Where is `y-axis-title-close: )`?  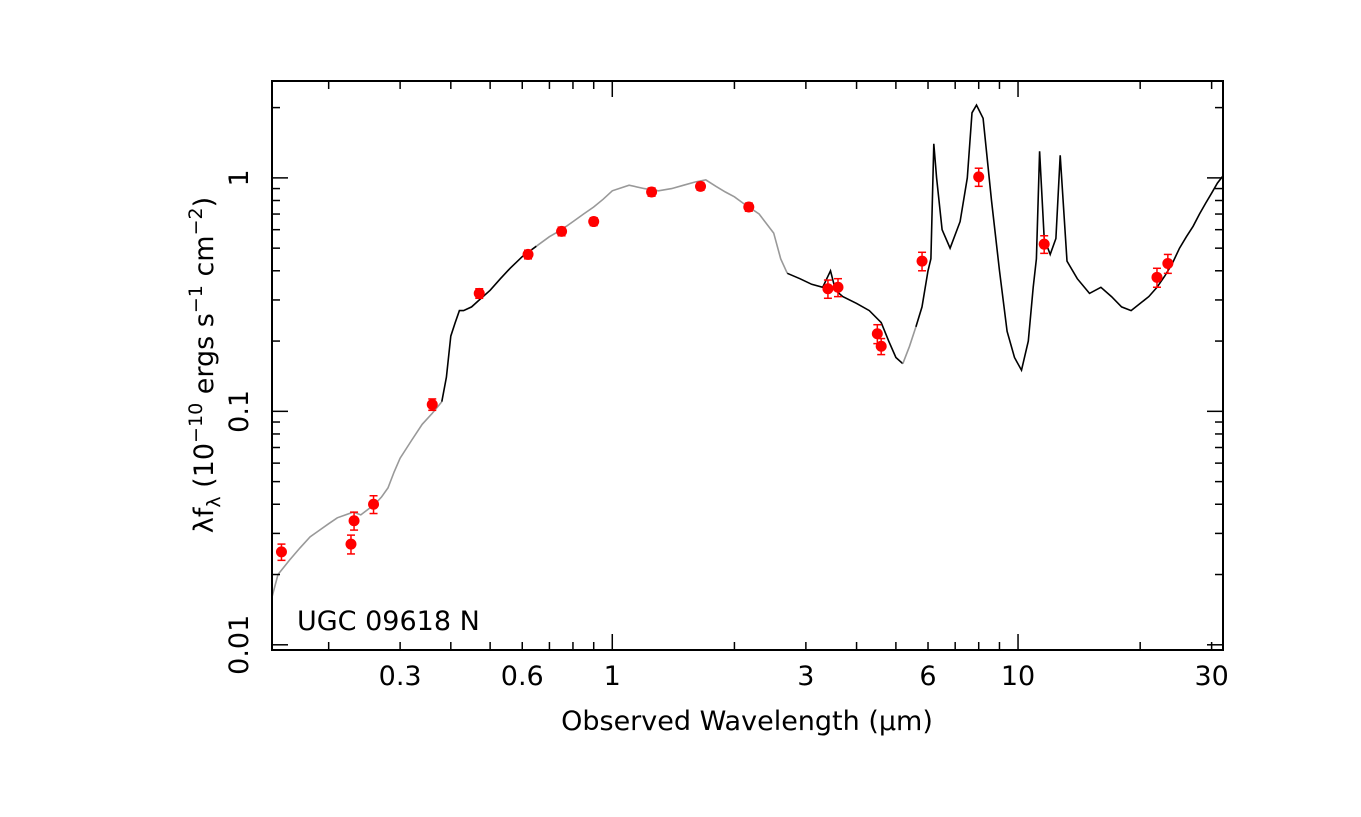 y-axis-title-close: ) is located at coordinates (204, 202).